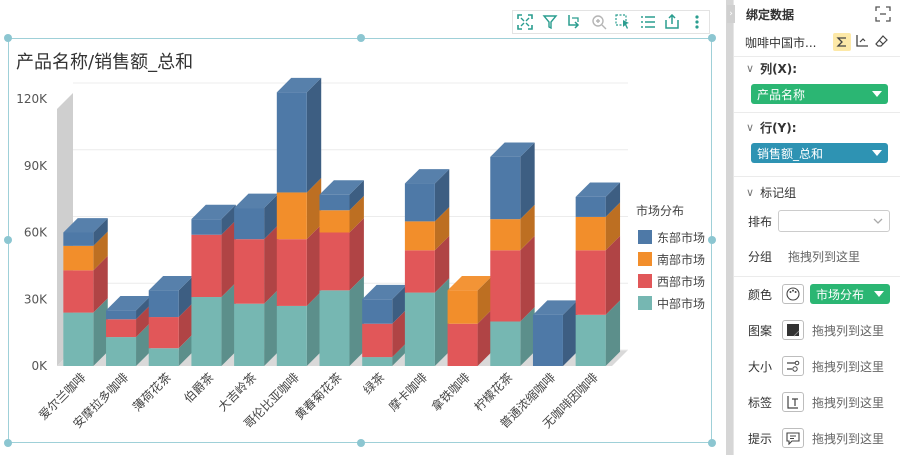 The height and width of the screenshot is (455, 900). I want to click on legend-title: 市场分布, so click(660, 210).